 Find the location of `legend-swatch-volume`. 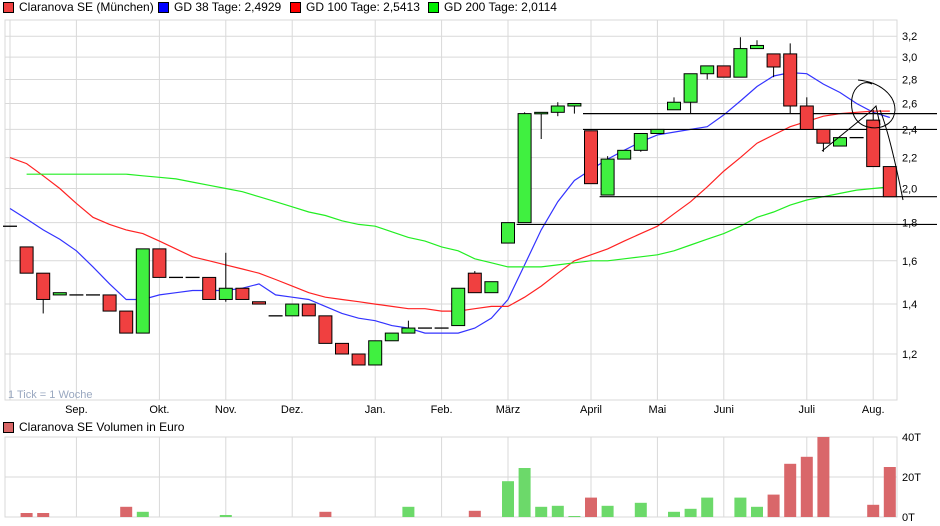

legend-swatch-volume is located at coordinates (8, 427).